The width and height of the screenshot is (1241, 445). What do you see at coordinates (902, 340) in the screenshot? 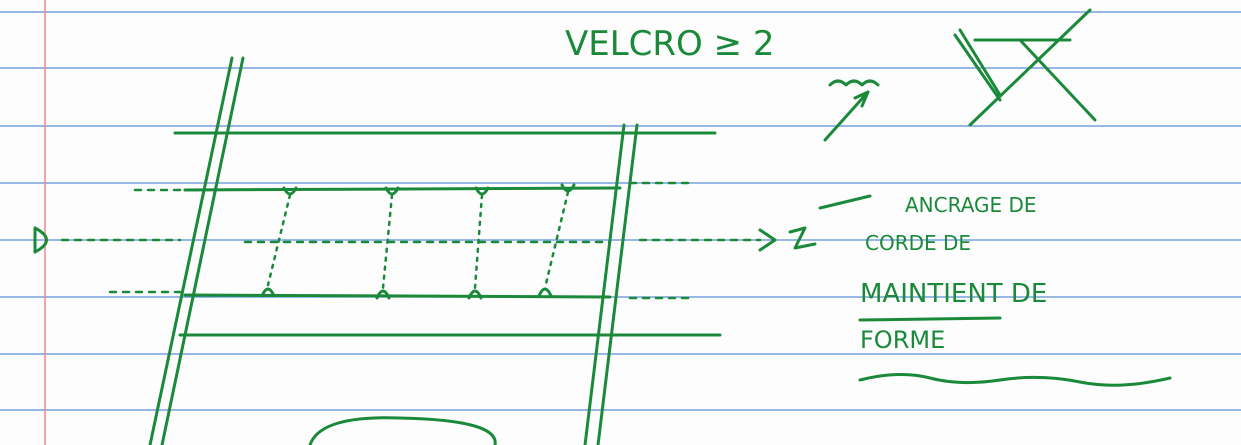
I see `side-note-line: FORME` at bounding box center [902, 340].